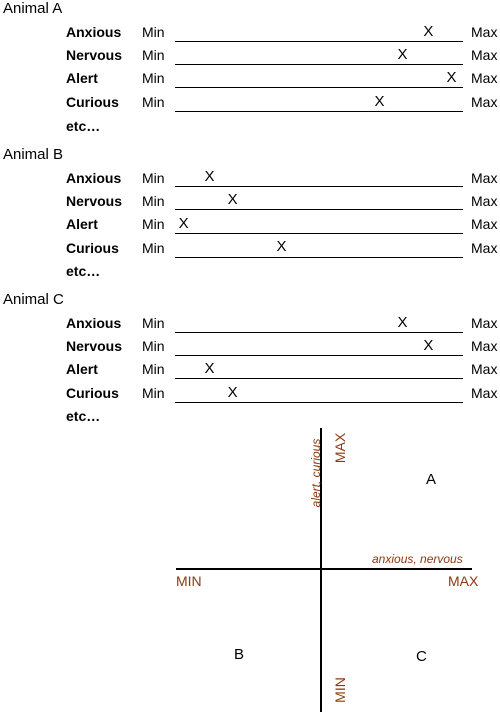 Image resolution: width=500 pixels, height=712 pixels. I want to click on point-a-label: A, so click(431, 479).